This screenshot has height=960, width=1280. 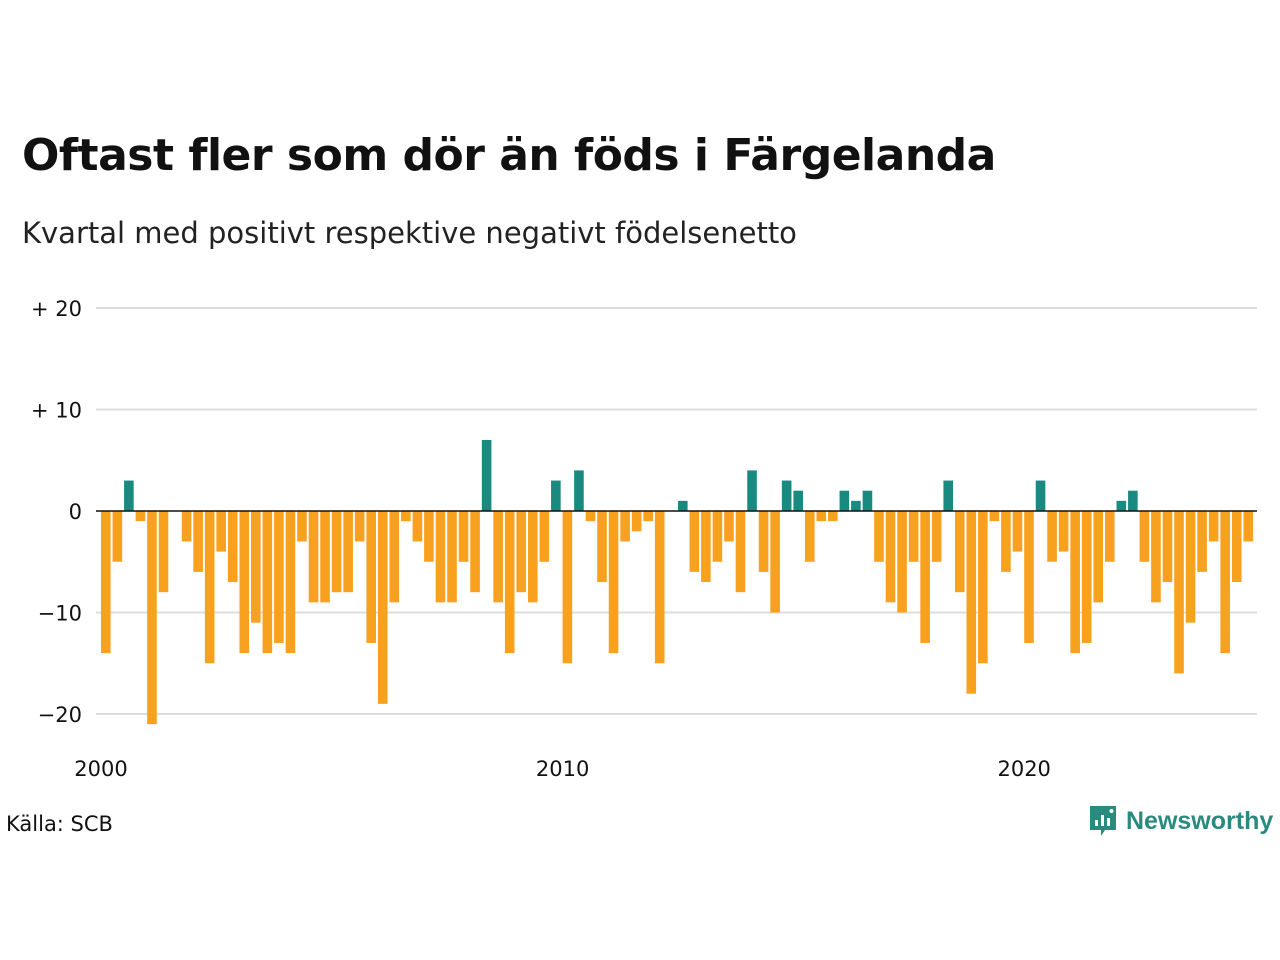 I want to click on y-tick-label: −20, so click(x=60, y=715).